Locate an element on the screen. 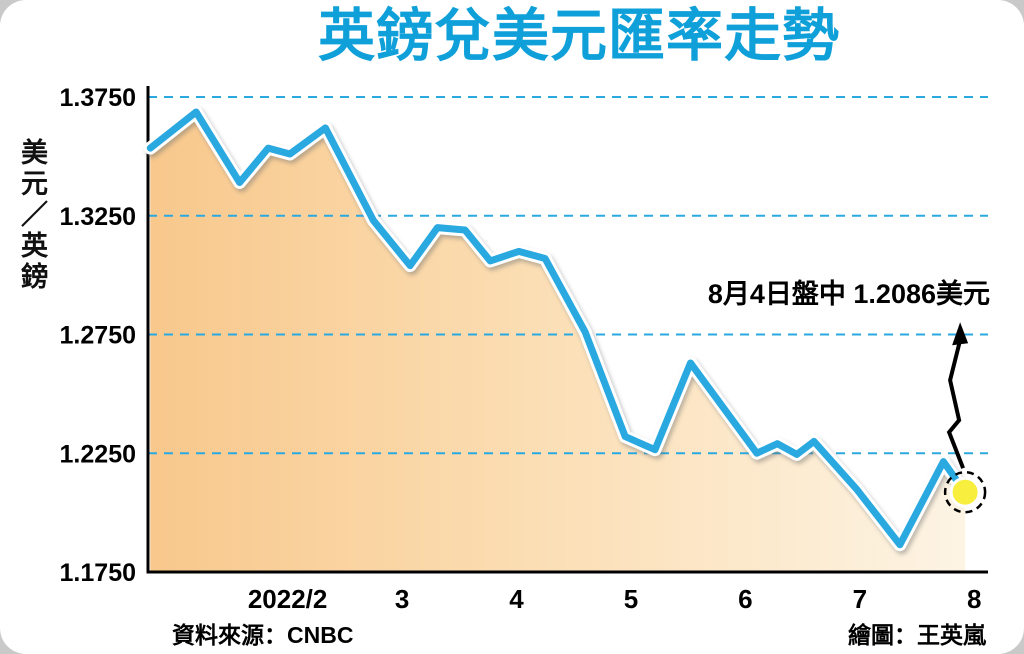 This screenshot has width=1024, height=654. x-tick-label: 7 is located at coordinates (860, 599).